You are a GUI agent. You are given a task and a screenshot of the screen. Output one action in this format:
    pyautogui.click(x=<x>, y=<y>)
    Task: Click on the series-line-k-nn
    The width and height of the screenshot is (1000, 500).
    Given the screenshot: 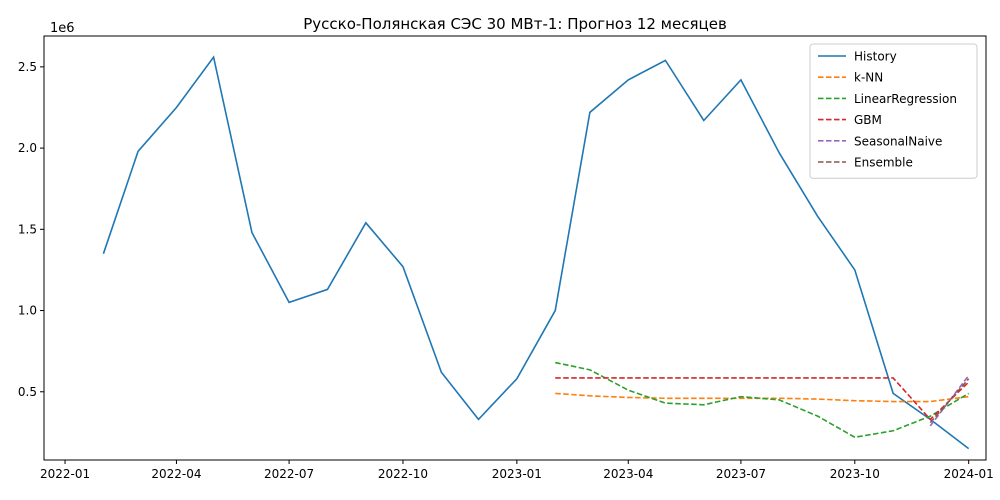 What is the action you would take?
    pyautogui.click(x=762, y=397)
    